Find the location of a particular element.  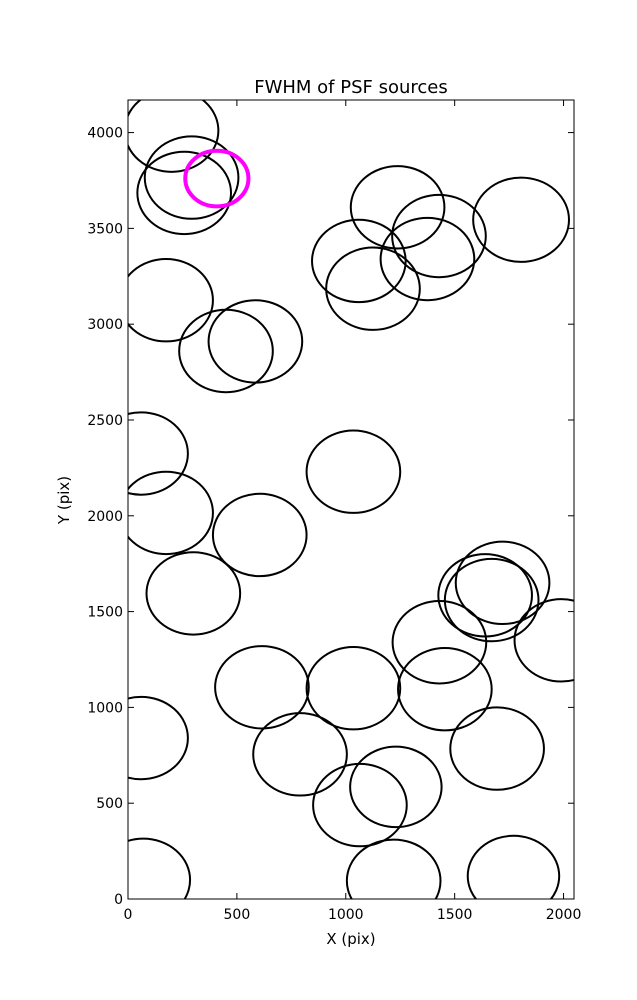

x-tick-label: 1500 is located at coordinates (455, 915).